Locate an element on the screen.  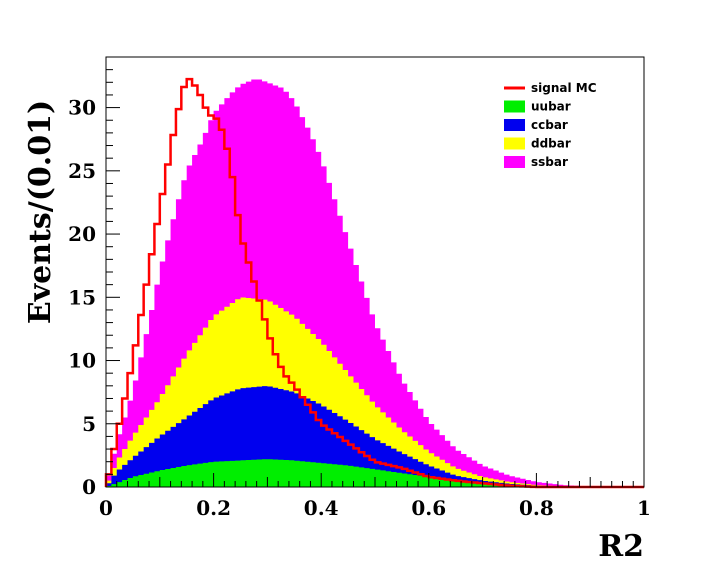
x-axis-title: R2 is located at coordinates (621, 546).